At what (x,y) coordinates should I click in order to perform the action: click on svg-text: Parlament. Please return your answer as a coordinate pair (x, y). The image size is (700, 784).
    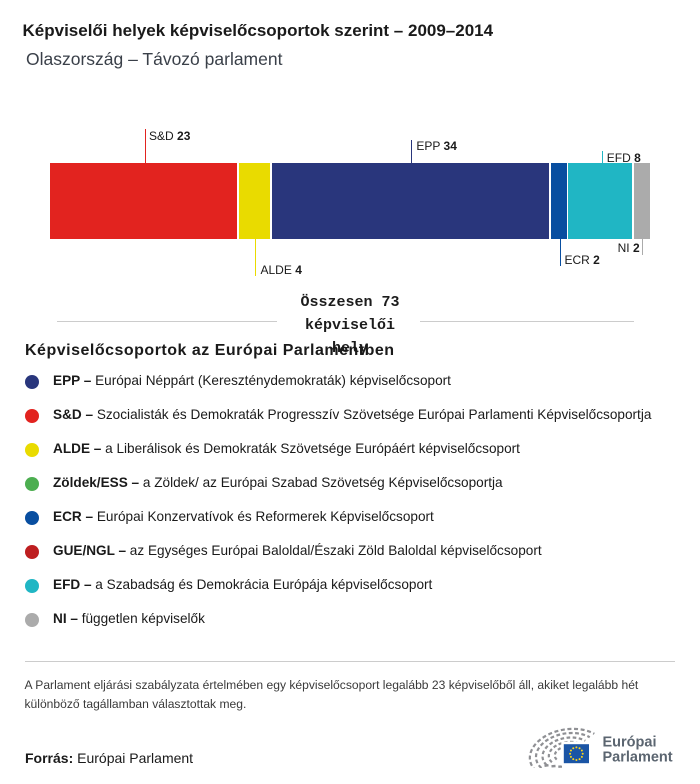
    Looking at the image, I should click on (638, 757).